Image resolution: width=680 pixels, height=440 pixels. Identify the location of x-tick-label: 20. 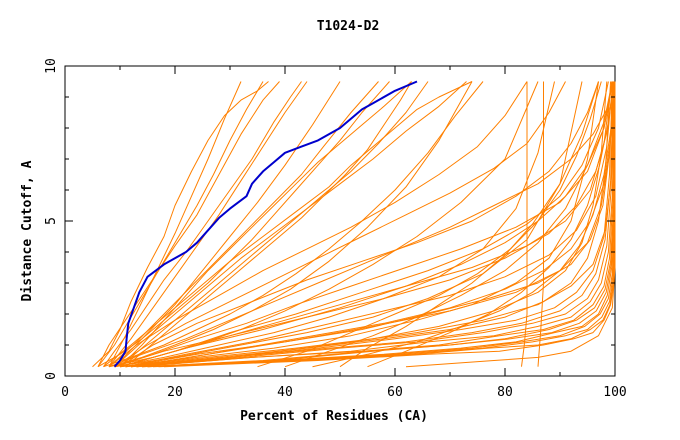
(175, 392).